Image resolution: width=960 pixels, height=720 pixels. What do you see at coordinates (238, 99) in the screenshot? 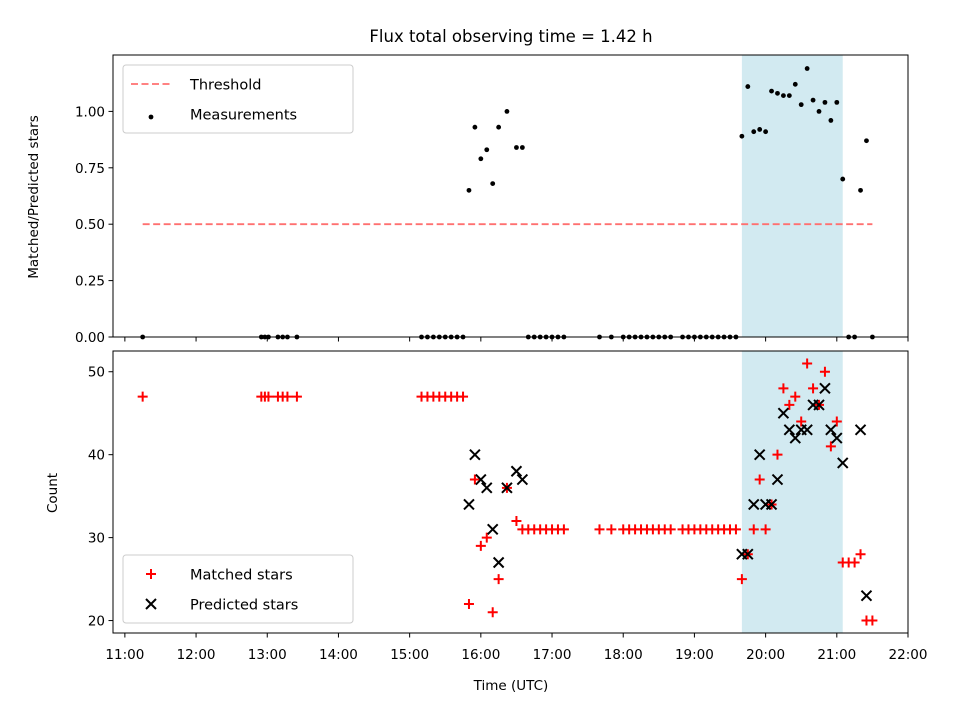
I see `top-legend-box` at bounding box center [238, 99].